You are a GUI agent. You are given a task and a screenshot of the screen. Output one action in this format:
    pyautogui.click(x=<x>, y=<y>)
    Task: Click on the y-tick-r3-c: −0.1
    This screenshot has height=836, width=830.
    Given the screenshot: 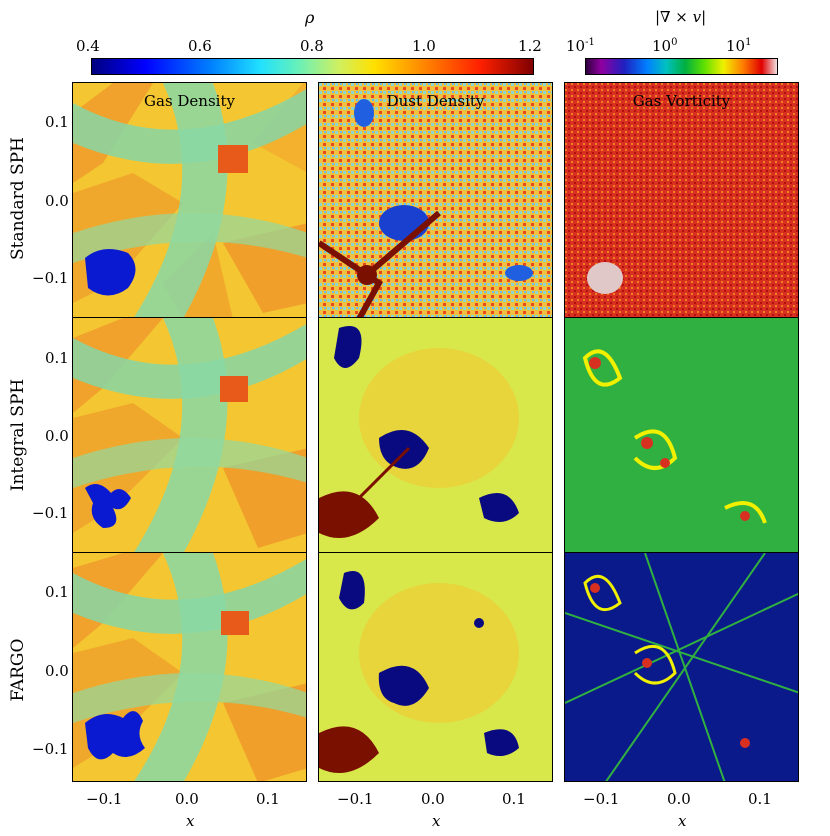 What is the action you would take?
    pyautogui.click(x=50, y=749)
    